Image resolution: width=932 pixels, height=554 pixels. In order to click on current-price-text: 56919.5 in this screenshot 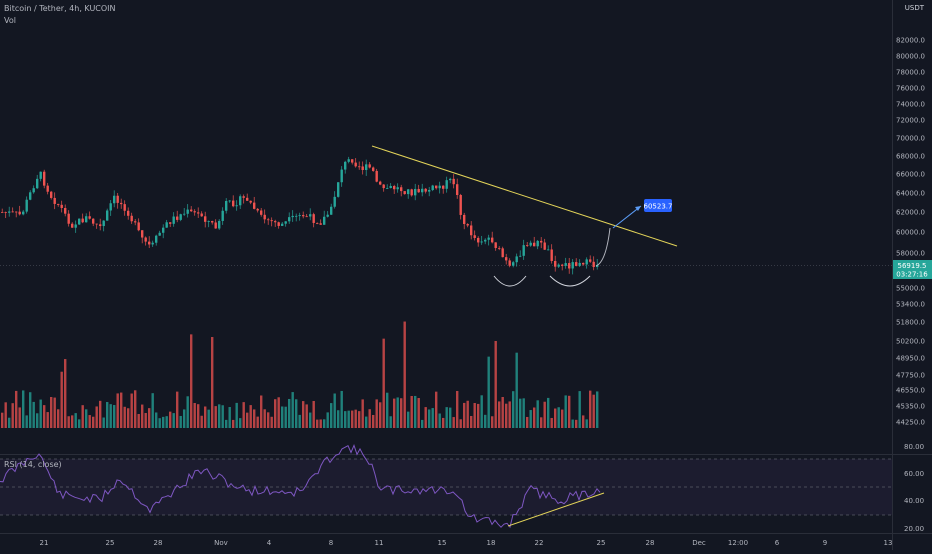, I will do `click(912, 266)`.